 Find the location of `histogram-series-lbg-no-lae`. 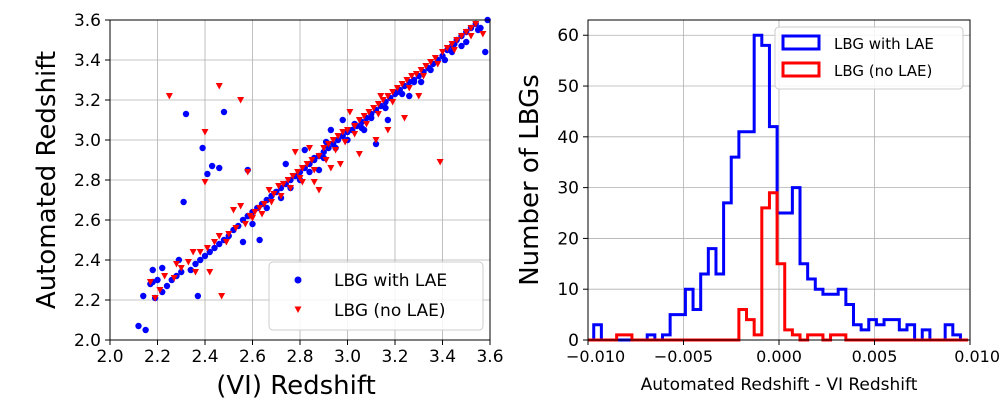

histogram-series-lbg-no-lae is located at coordinates (778, 266).